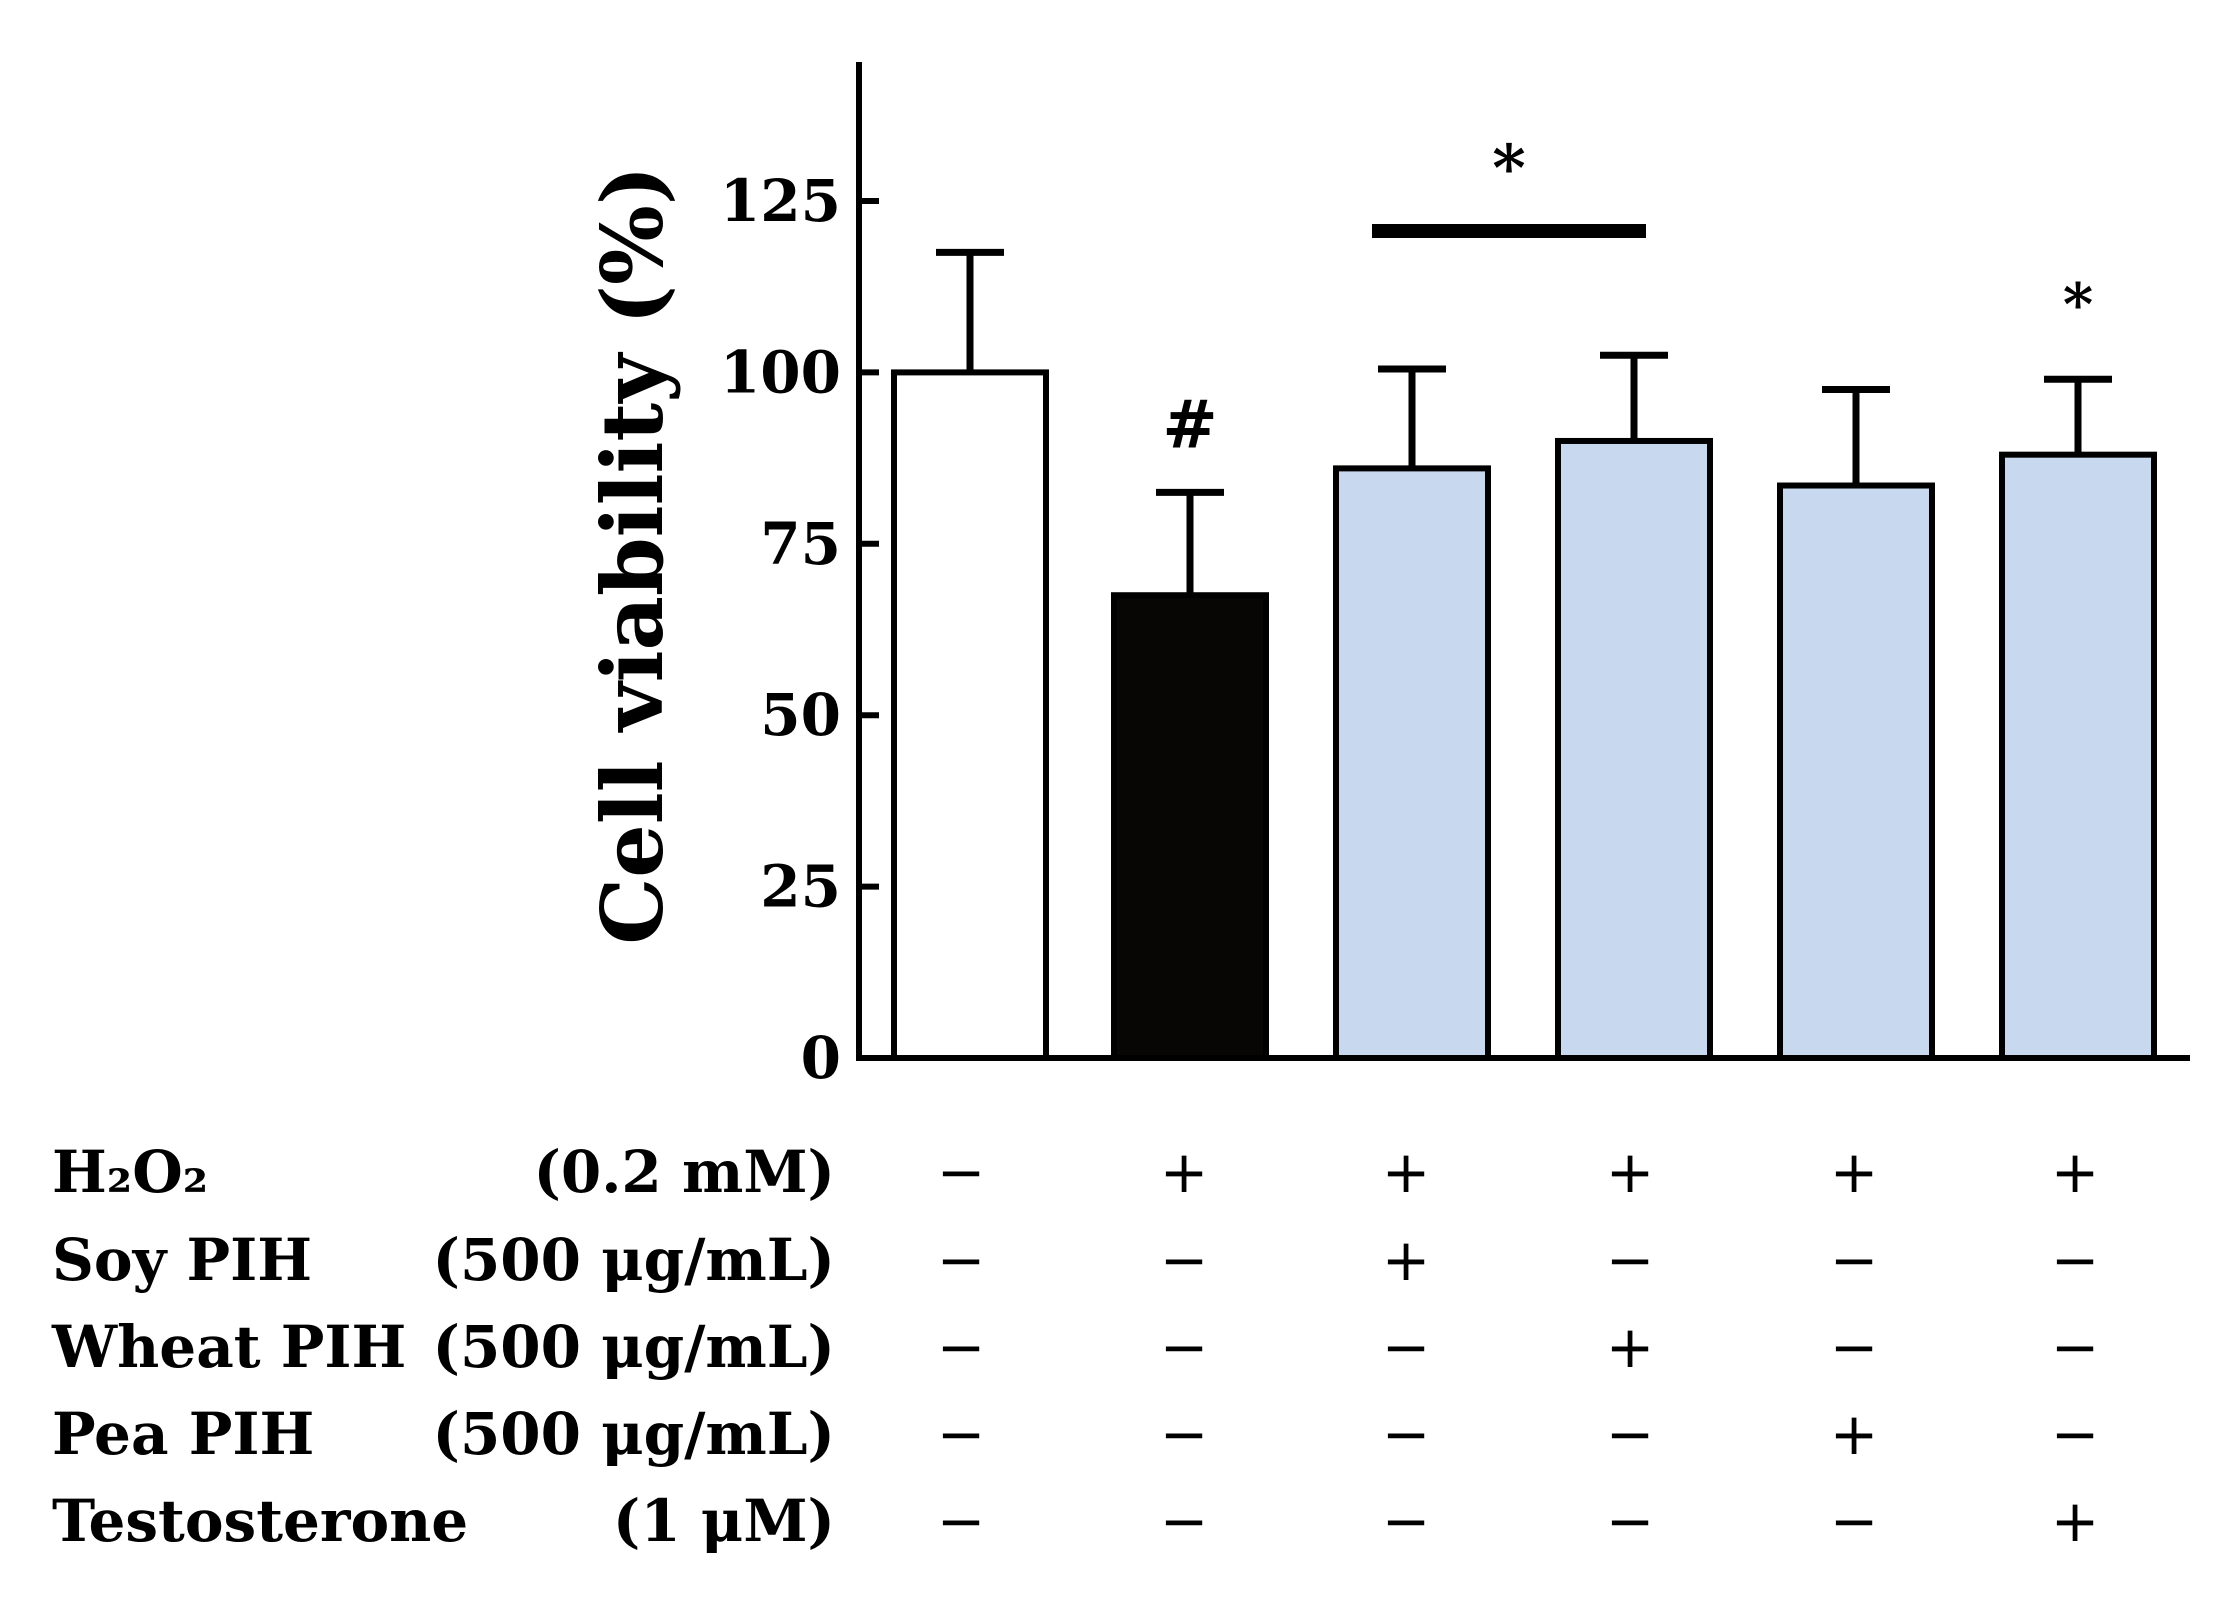  What do you see at coordinates (1189, 424) in the screenshot?
I see `hash-marker: #` at bounding box center [1189, 424].